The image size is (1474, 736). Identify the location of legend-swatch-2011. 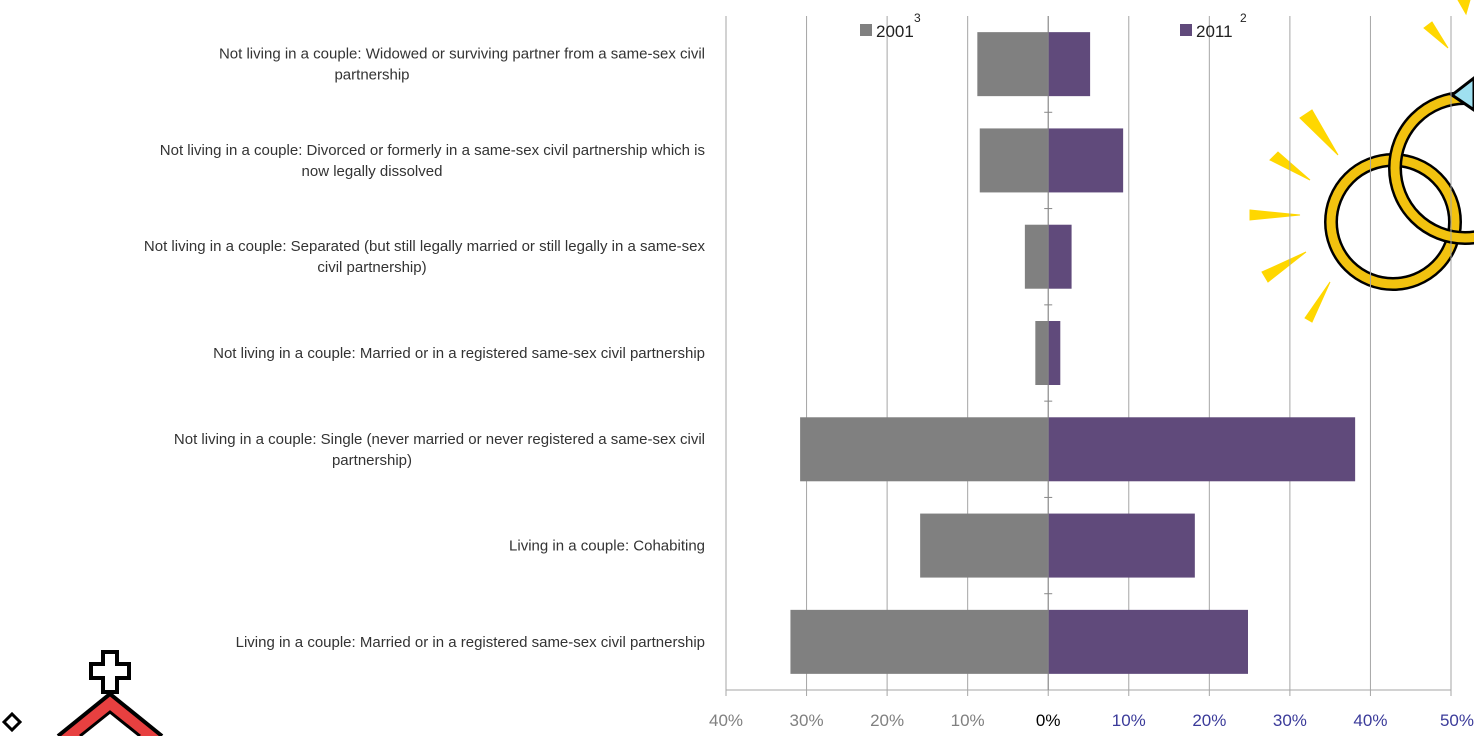
(1186, 30).